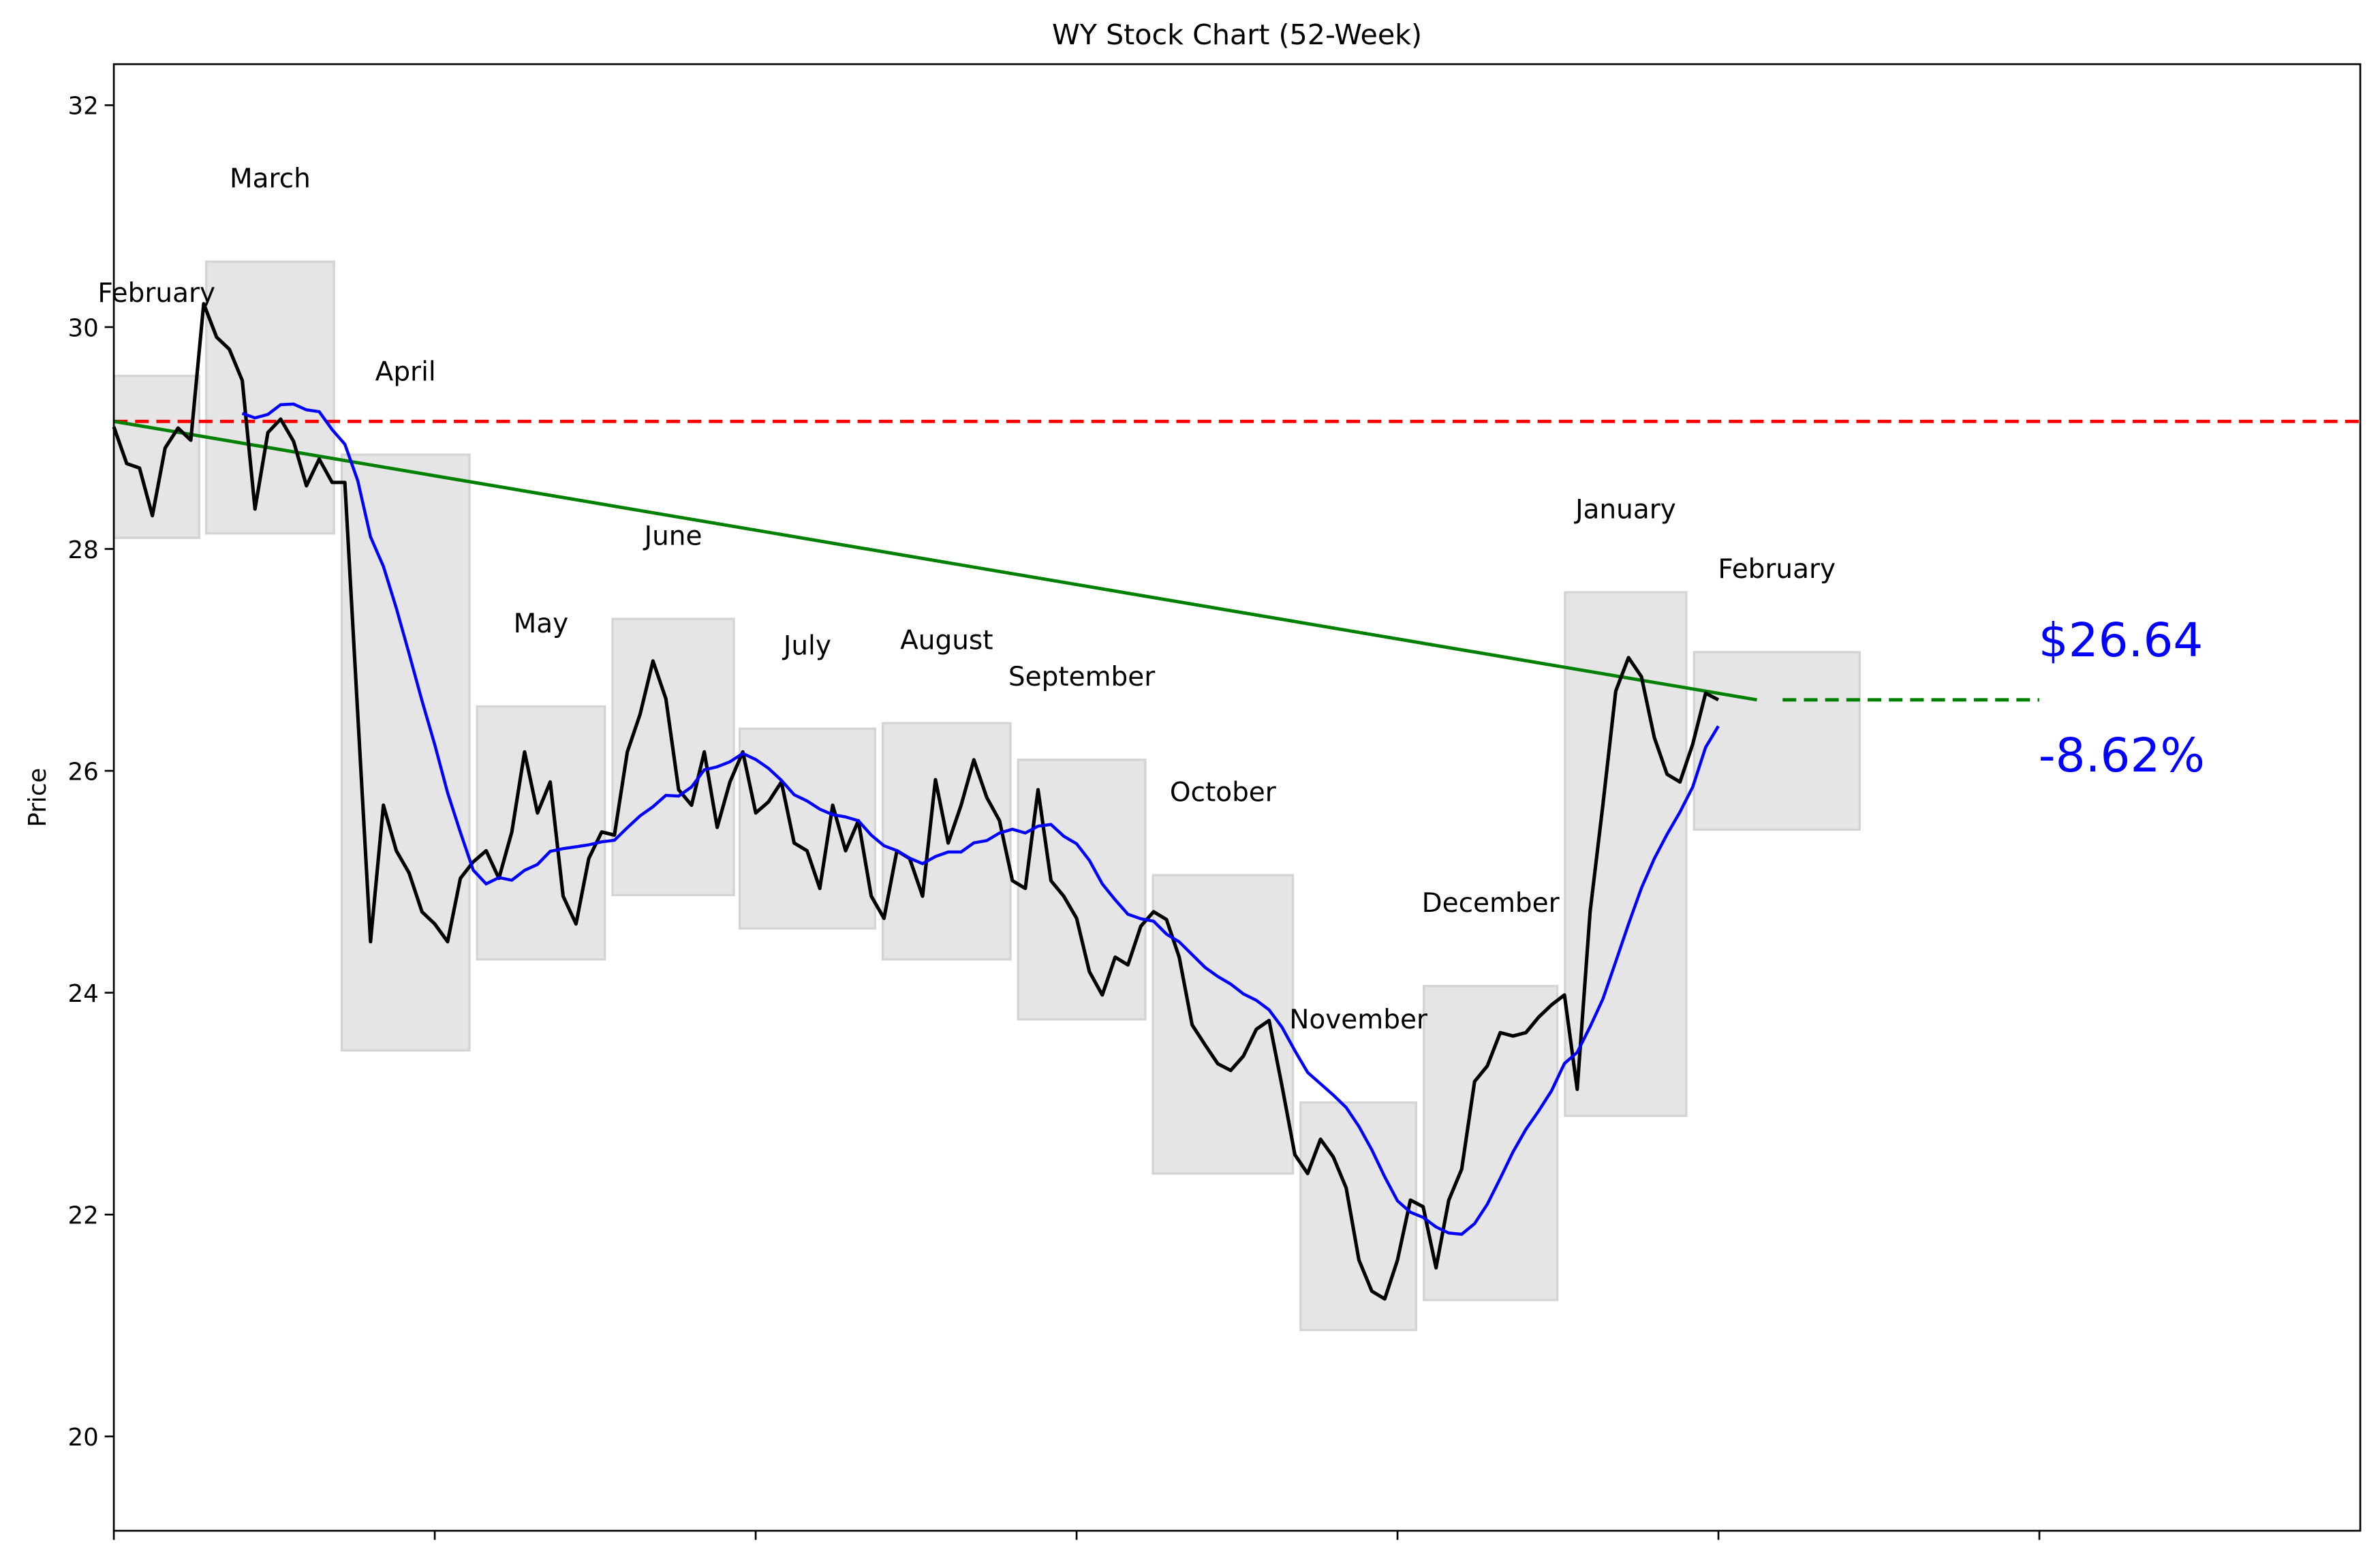  I want to click on month-label: July, so click(806, 645).